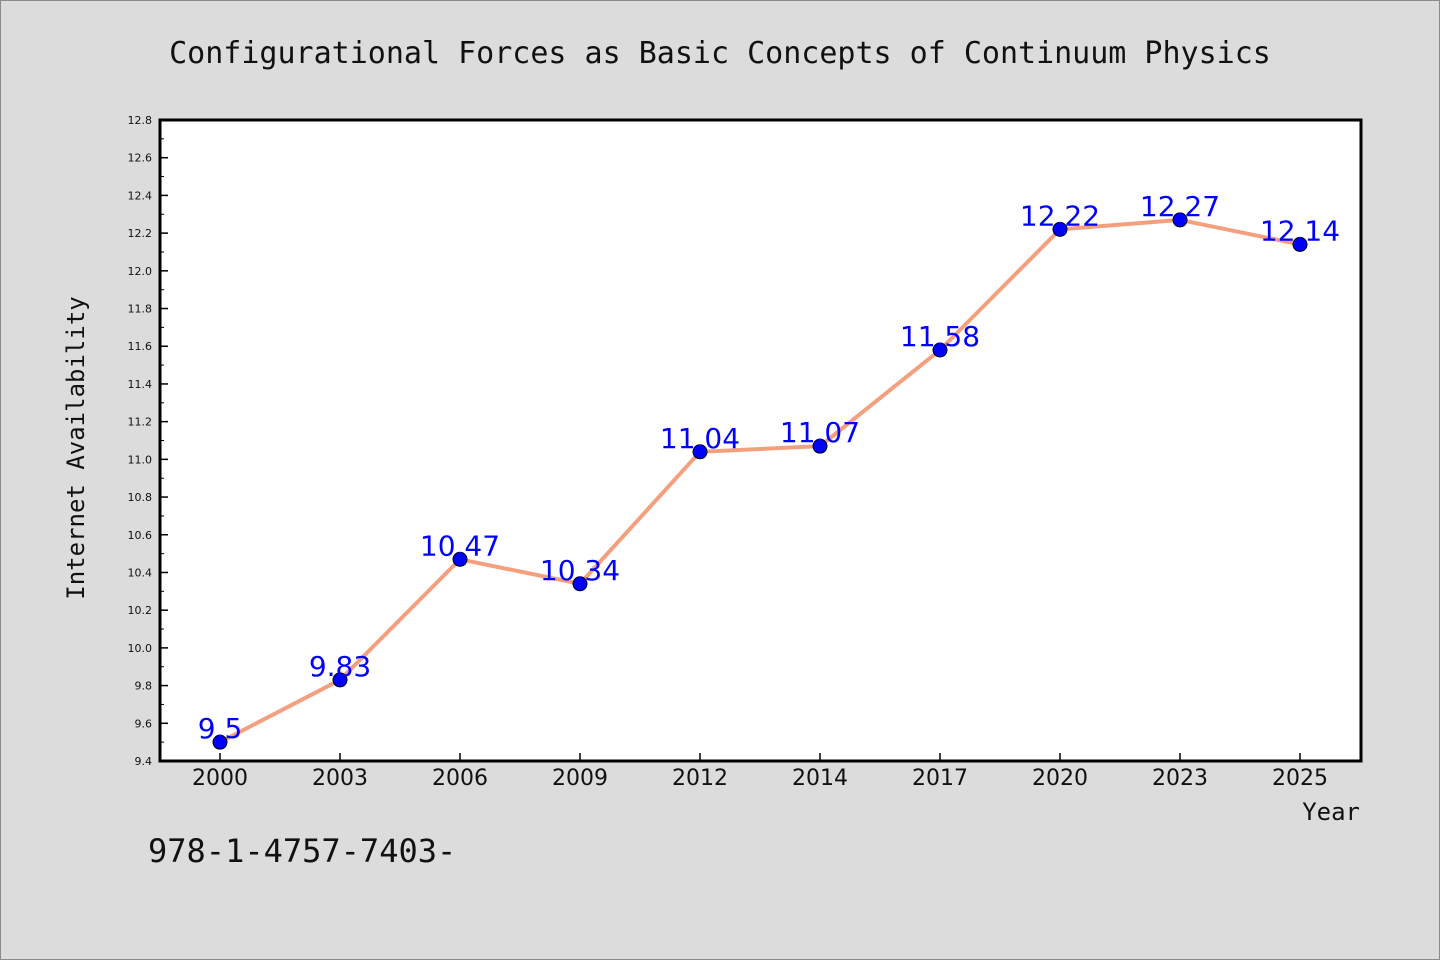 The height and width of the screenshot is (960, 1440). I want to click on y-tick-label: 12.6, so click(140, 158).